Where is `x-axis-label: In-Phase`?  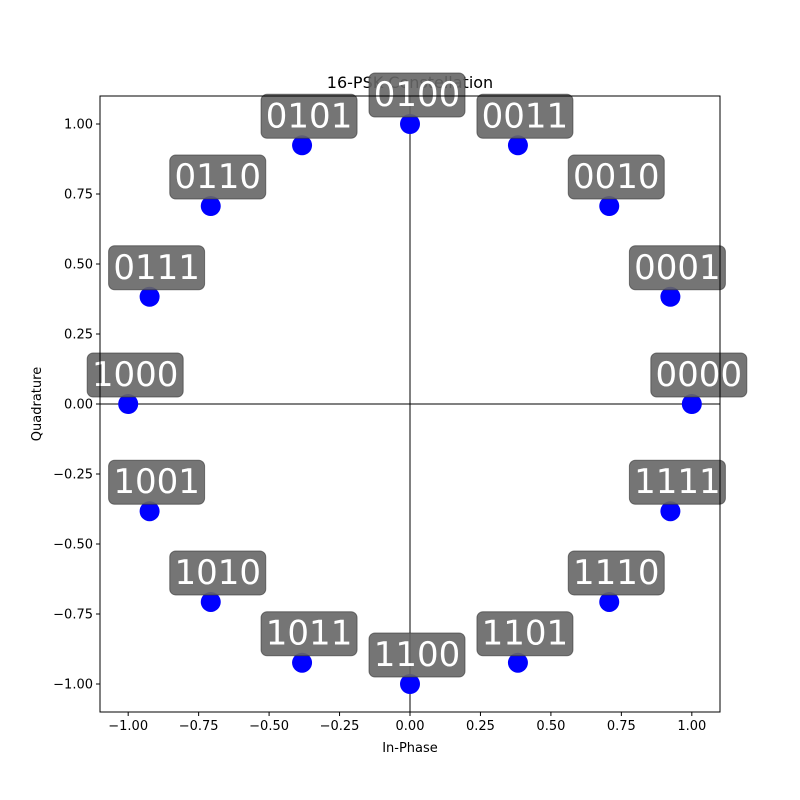 x-axis-label: In-Phase is located at coordinates (410, 748).